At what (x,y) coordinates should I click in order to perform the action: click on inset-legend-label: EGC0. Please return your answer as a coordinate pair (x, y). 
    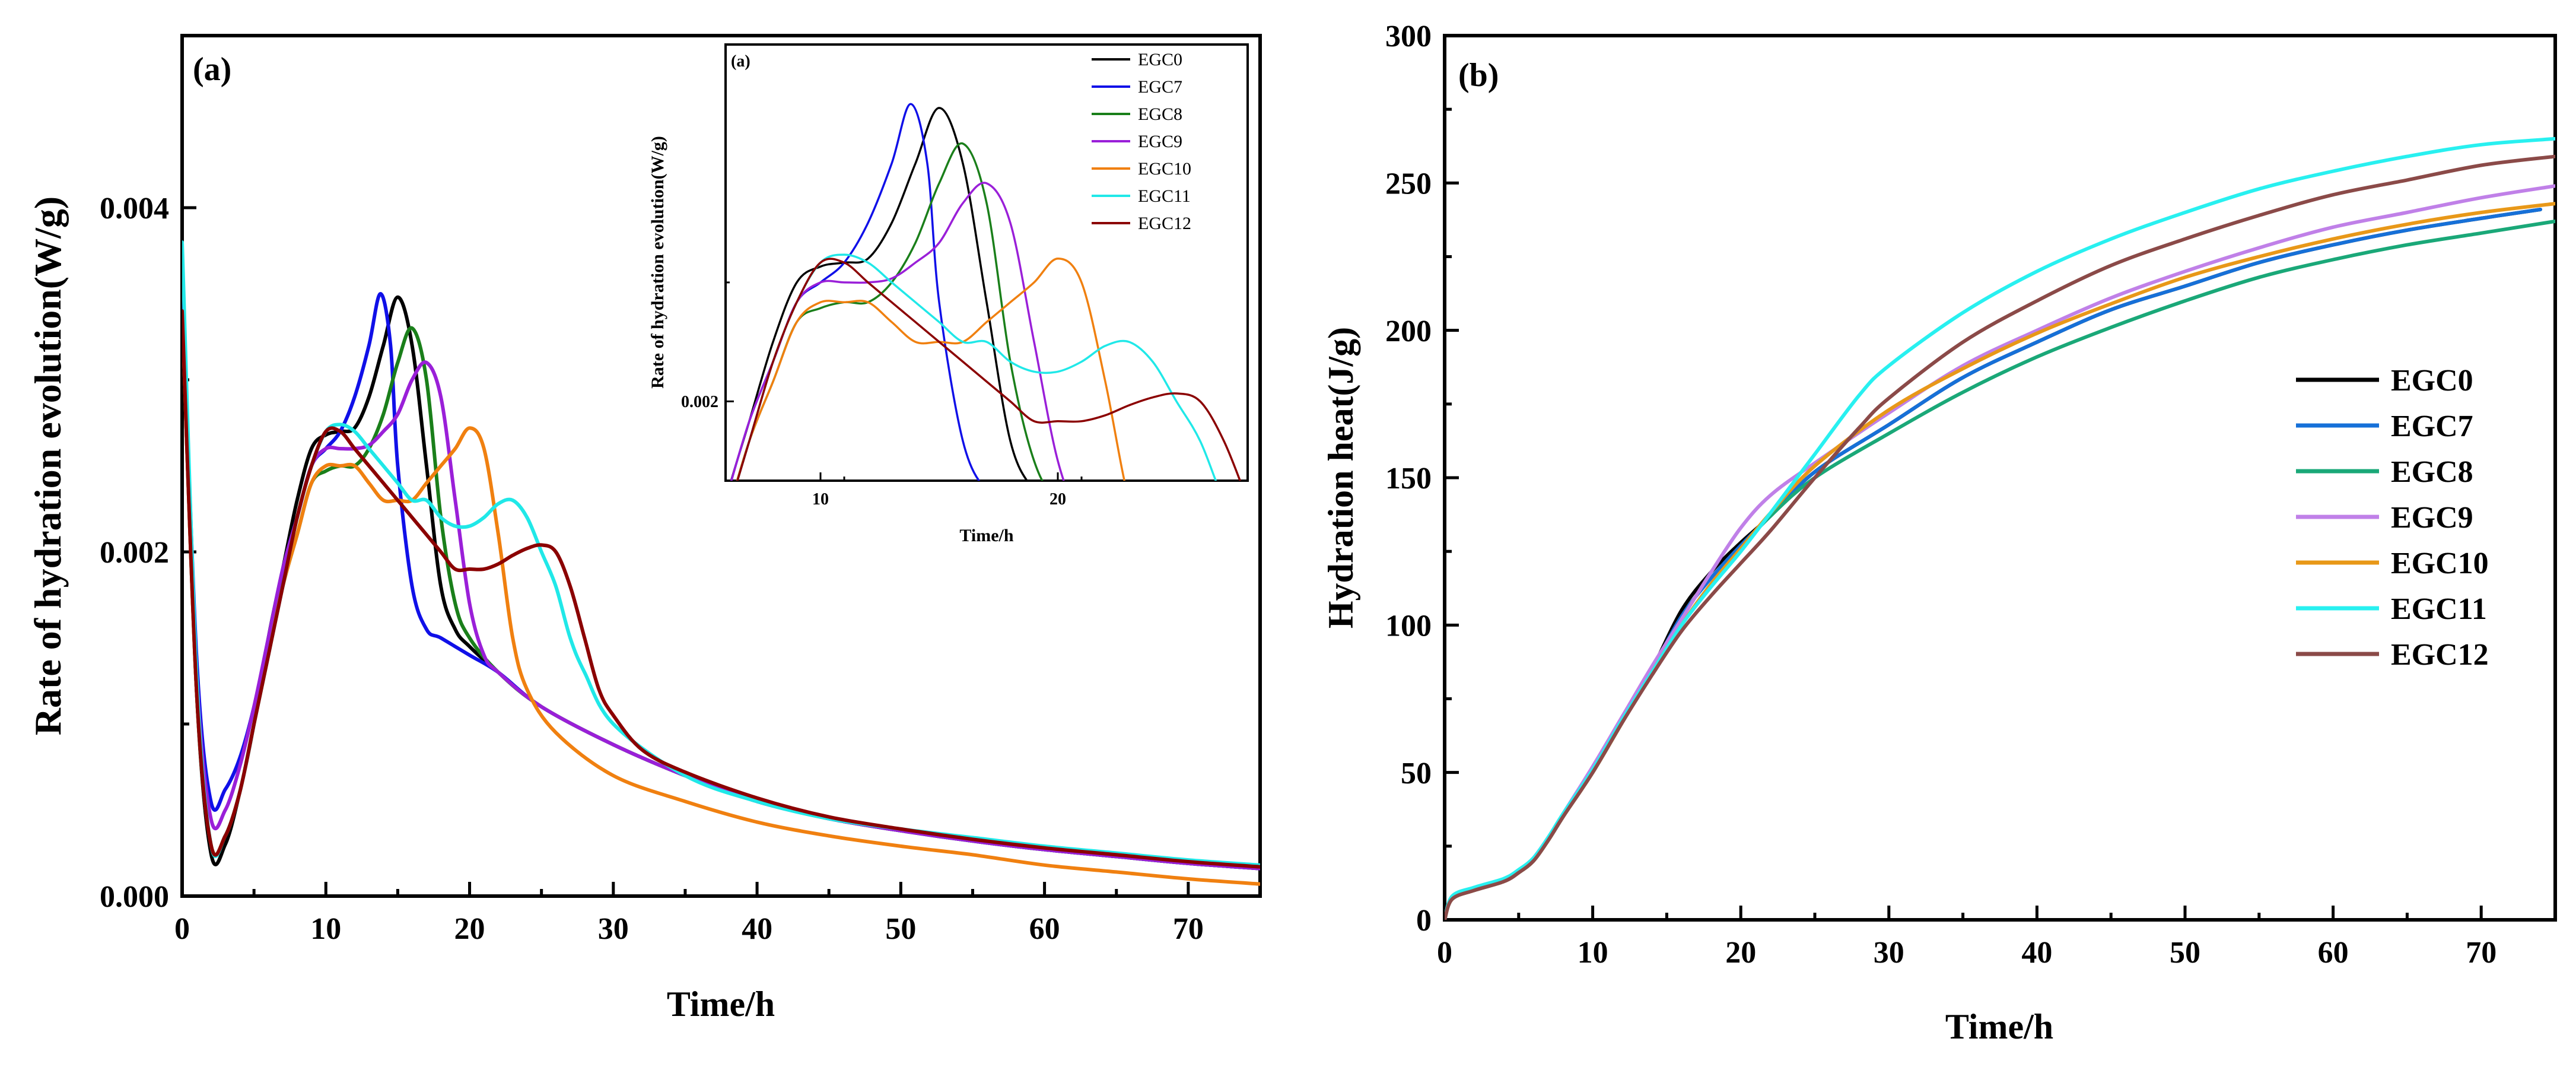
    Looking at the image, I should click on (1160, 59).